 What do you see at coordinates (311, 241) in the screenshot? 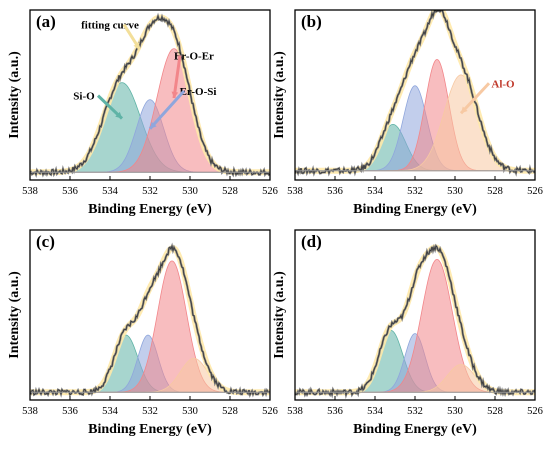
I see `panel-label: (d)` at bounding box center [311, 241].